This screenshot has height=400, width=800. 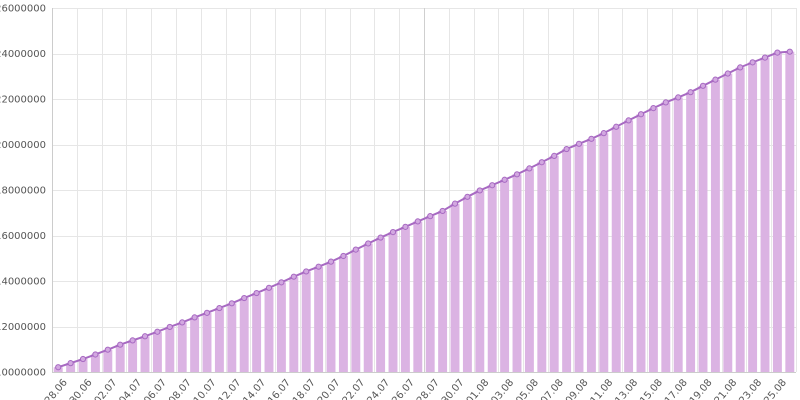 What do you see at coordinates (130, 388) in the screenshot?
I see `x-tick-label: 04.07` at bounding box center [130, 388].